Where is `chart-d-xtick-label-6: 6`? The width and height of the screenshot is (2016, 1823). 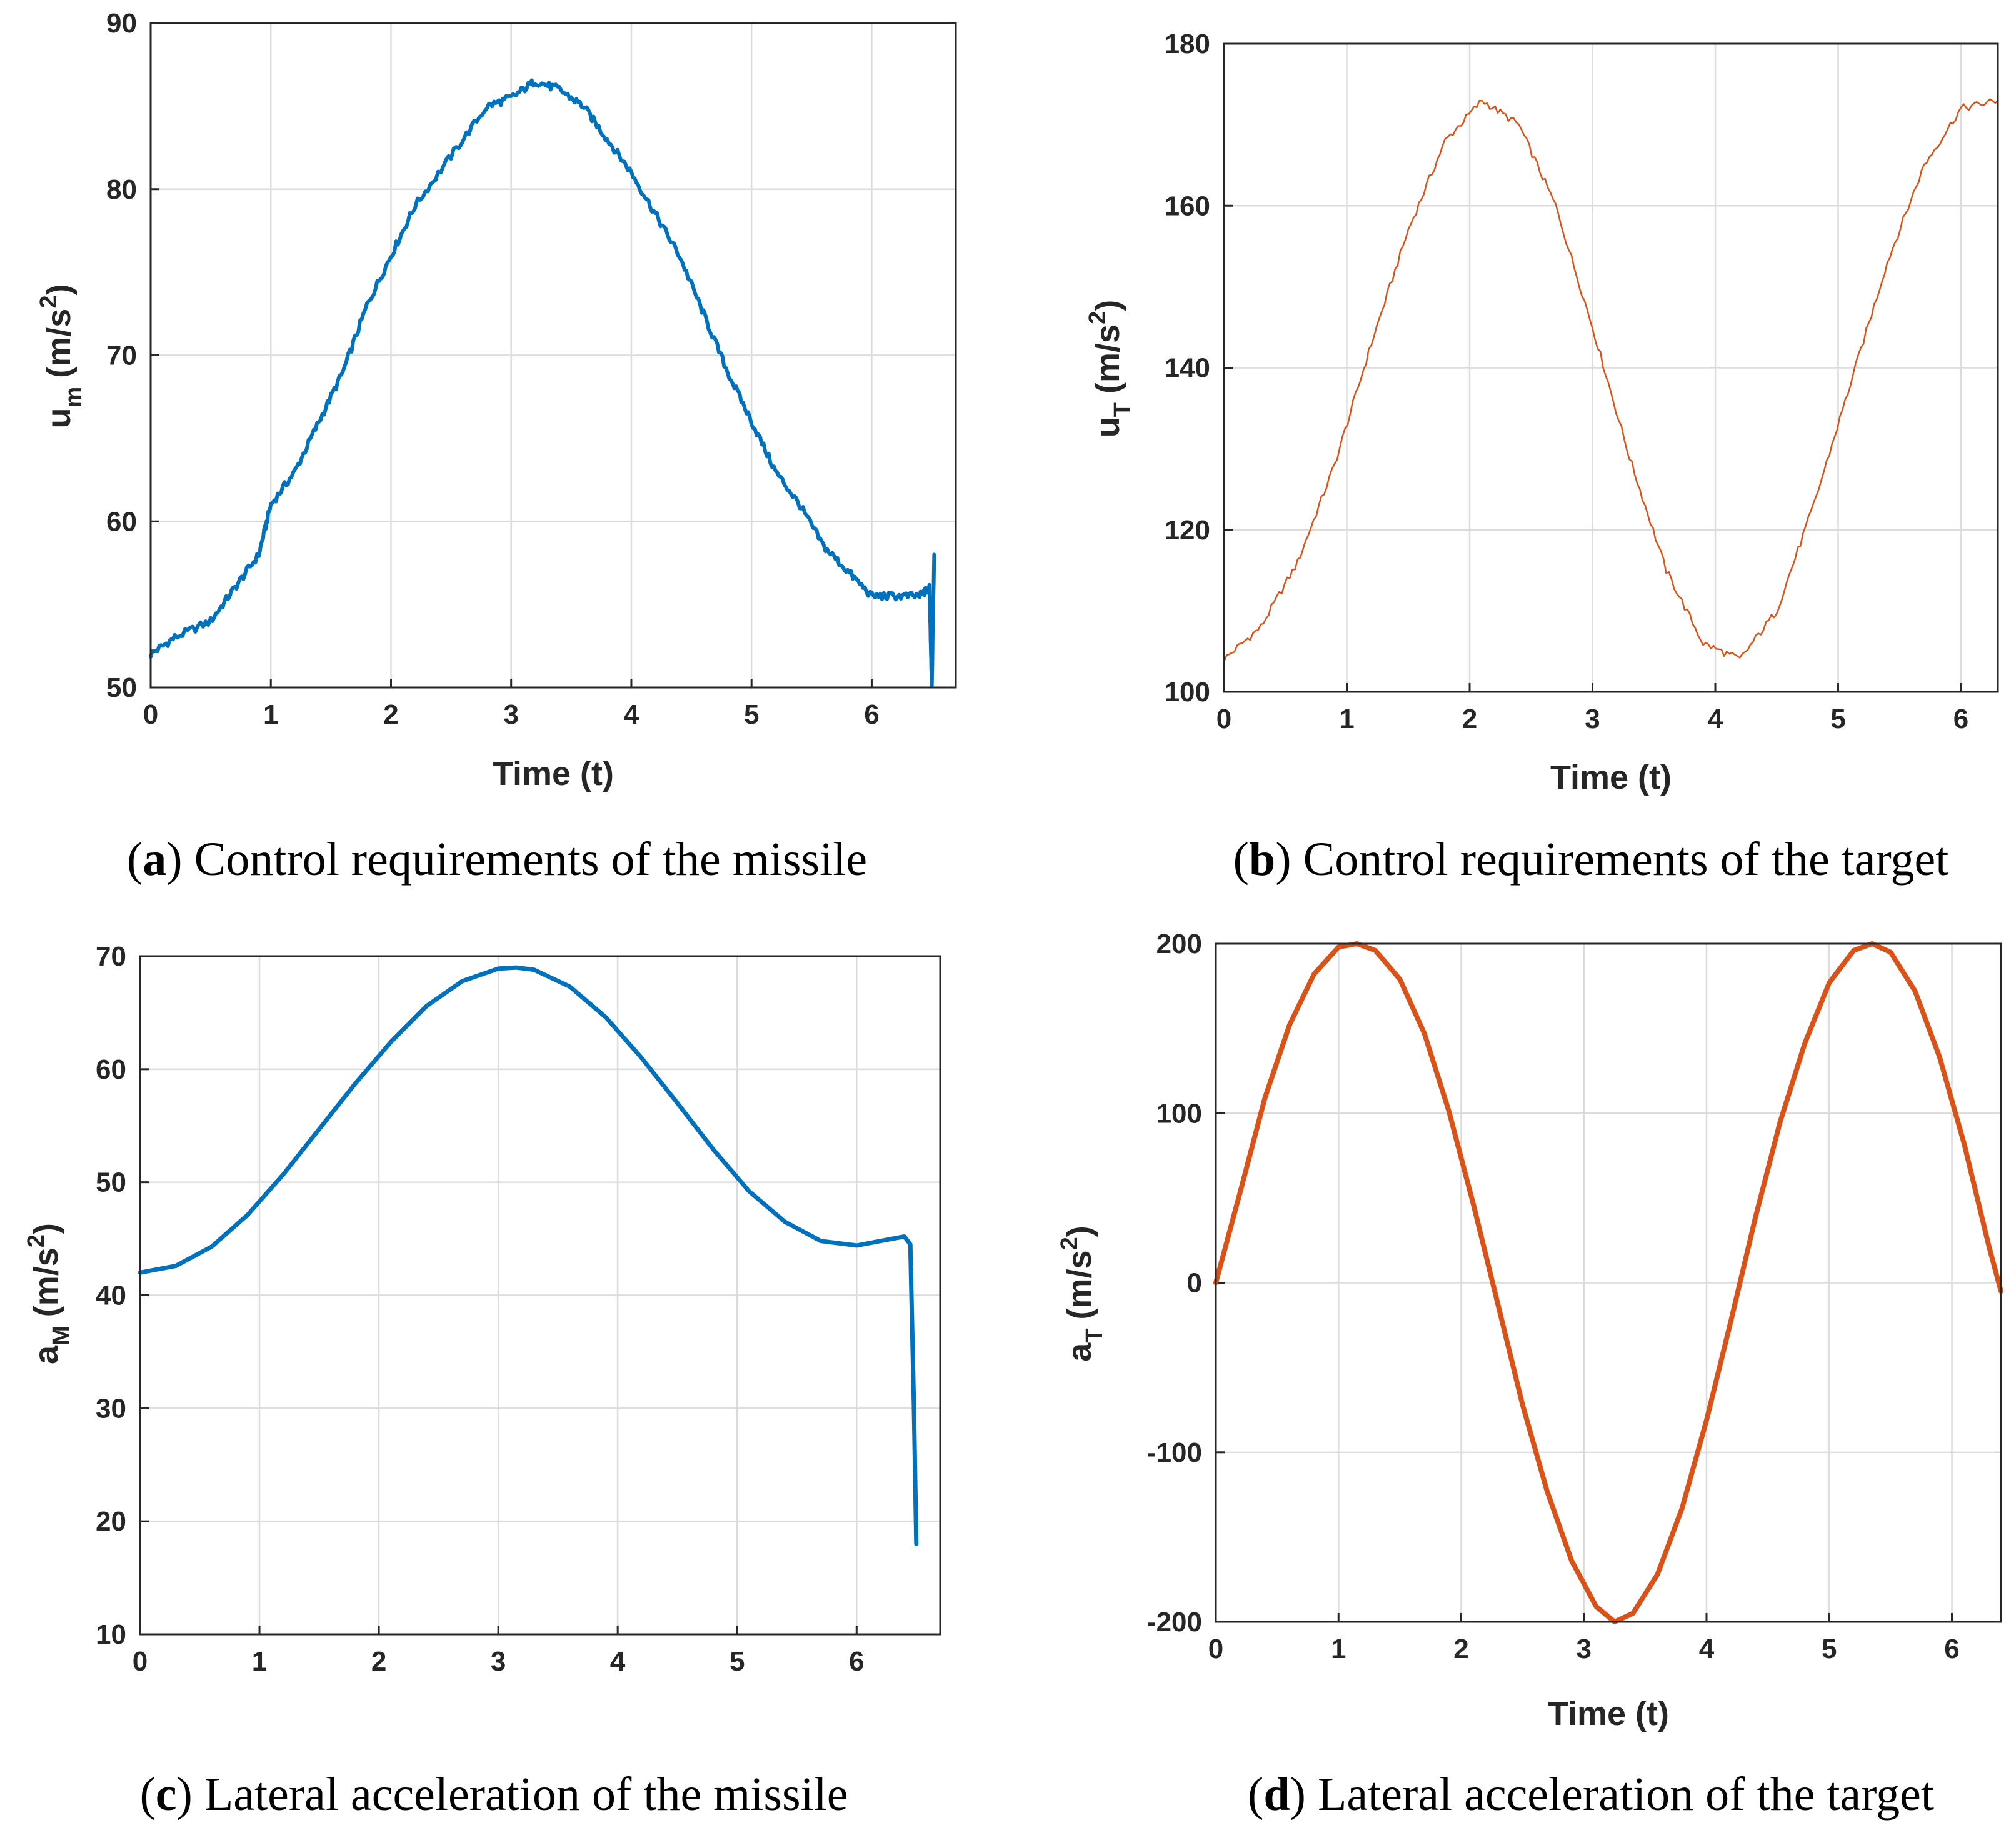
chart-d-xtick-label-6: 6 is located at coordinates (1951, 1649).